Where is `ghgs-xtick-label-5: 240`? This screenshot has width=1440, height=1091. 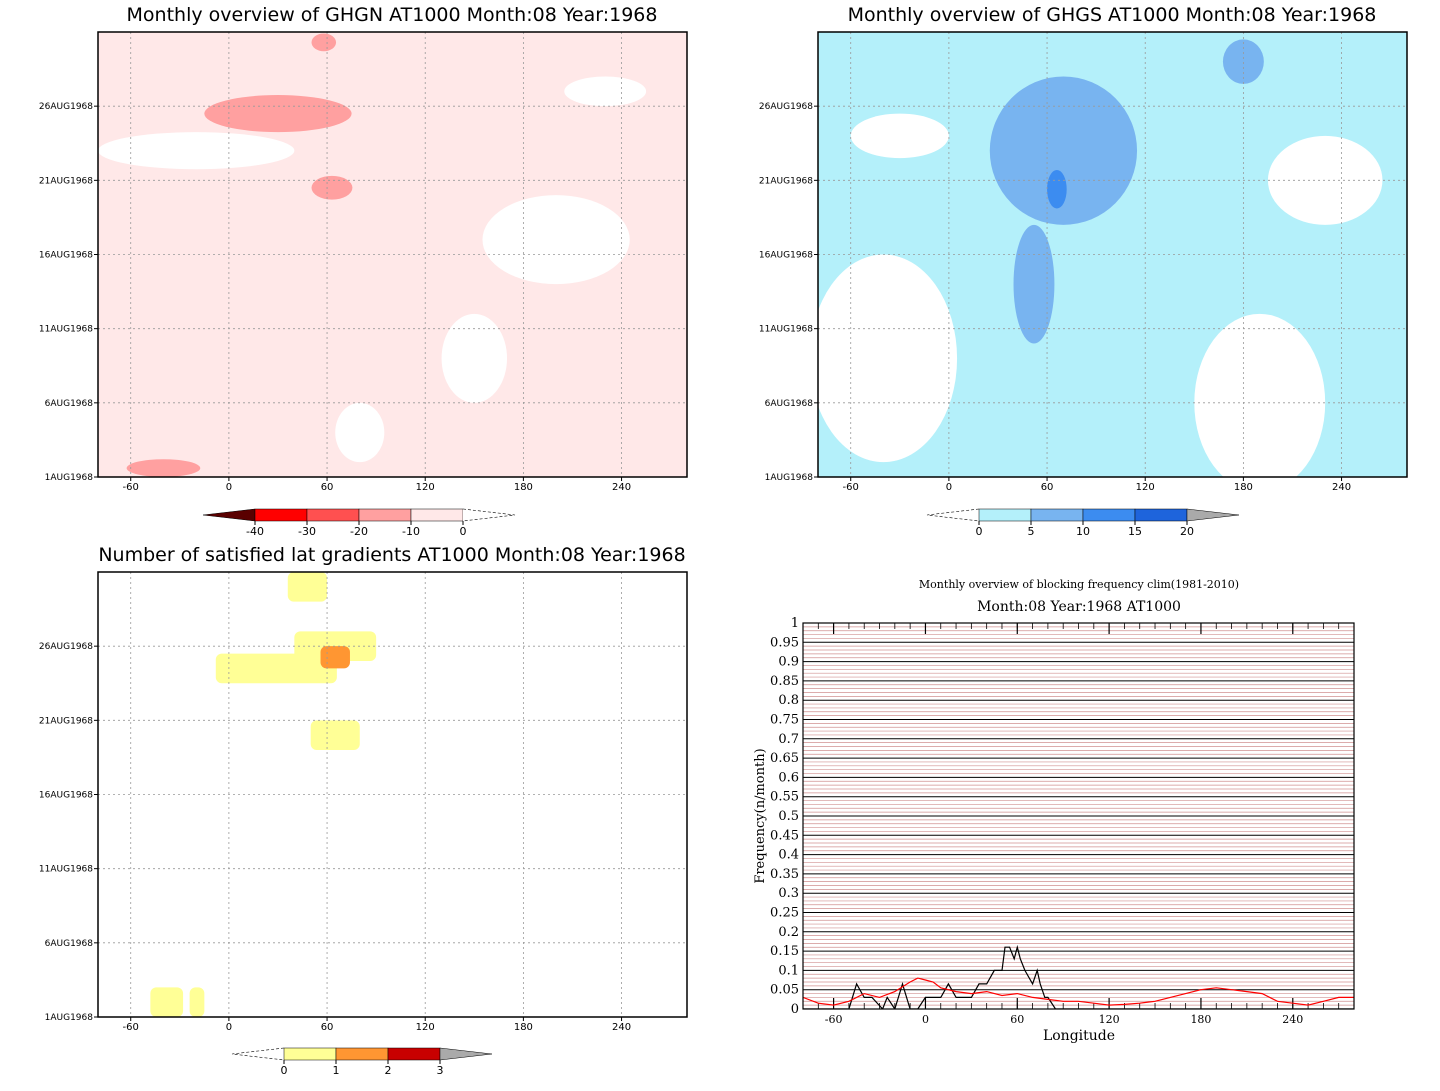
ghgs-xtick-label-5: 240 is located at coordinates (1341, 487).